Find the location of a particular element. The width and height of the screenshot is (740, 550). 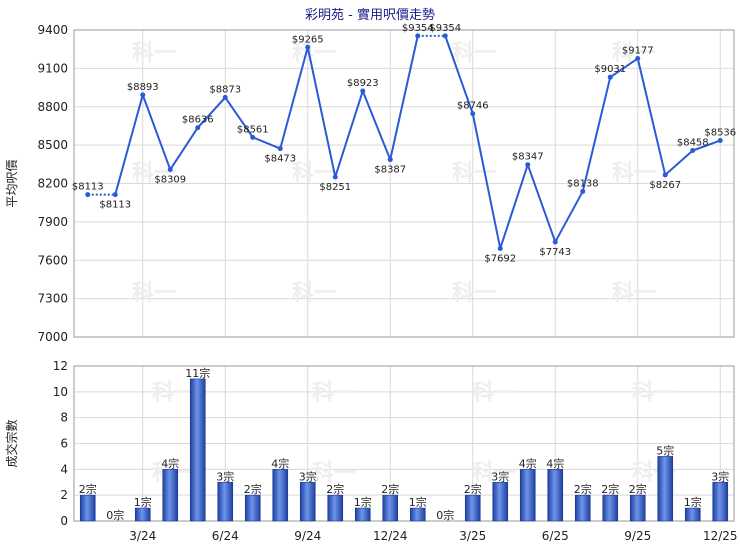

y-tick-label-bottom: 2 is located at coordinates (64, 495).